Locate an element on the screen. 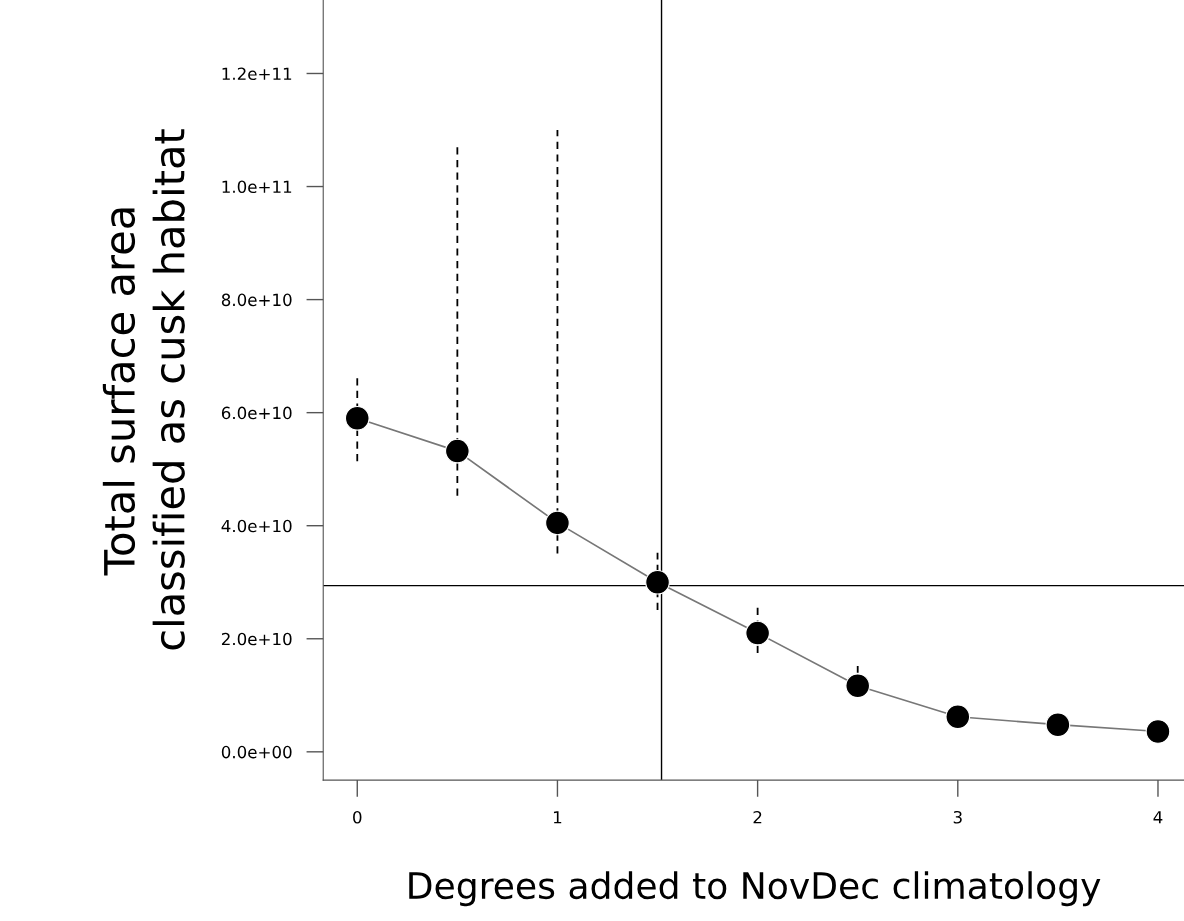  x-tick-label: 2 is located at coordinates (757, 817).